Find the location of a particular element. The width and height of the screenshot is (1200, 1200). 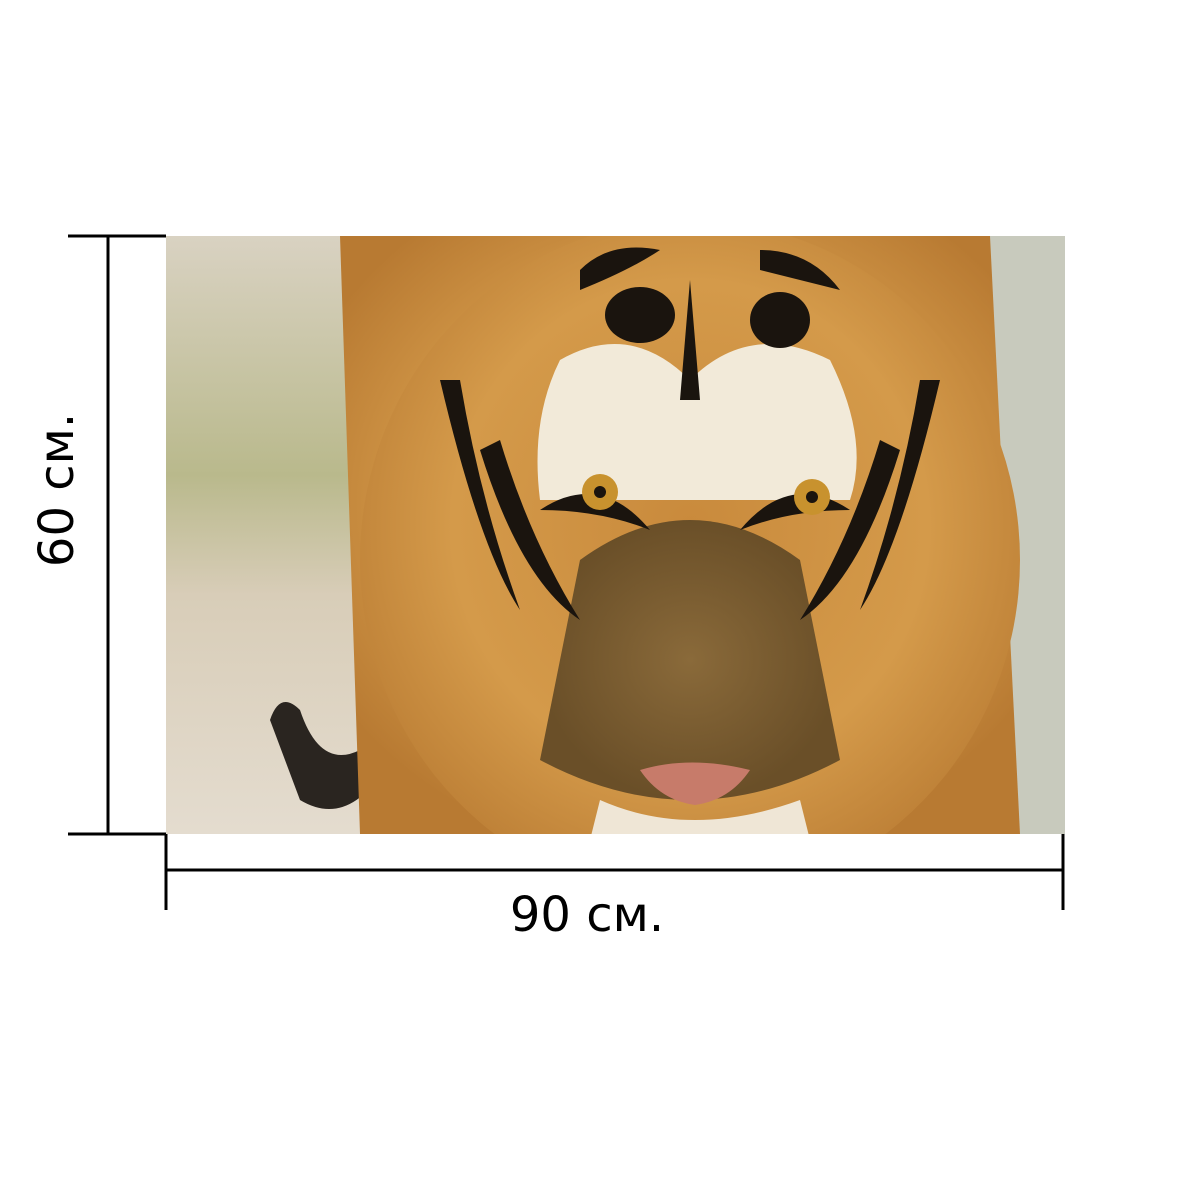

width-label: 90 см. is located at coordinates (587, 915).